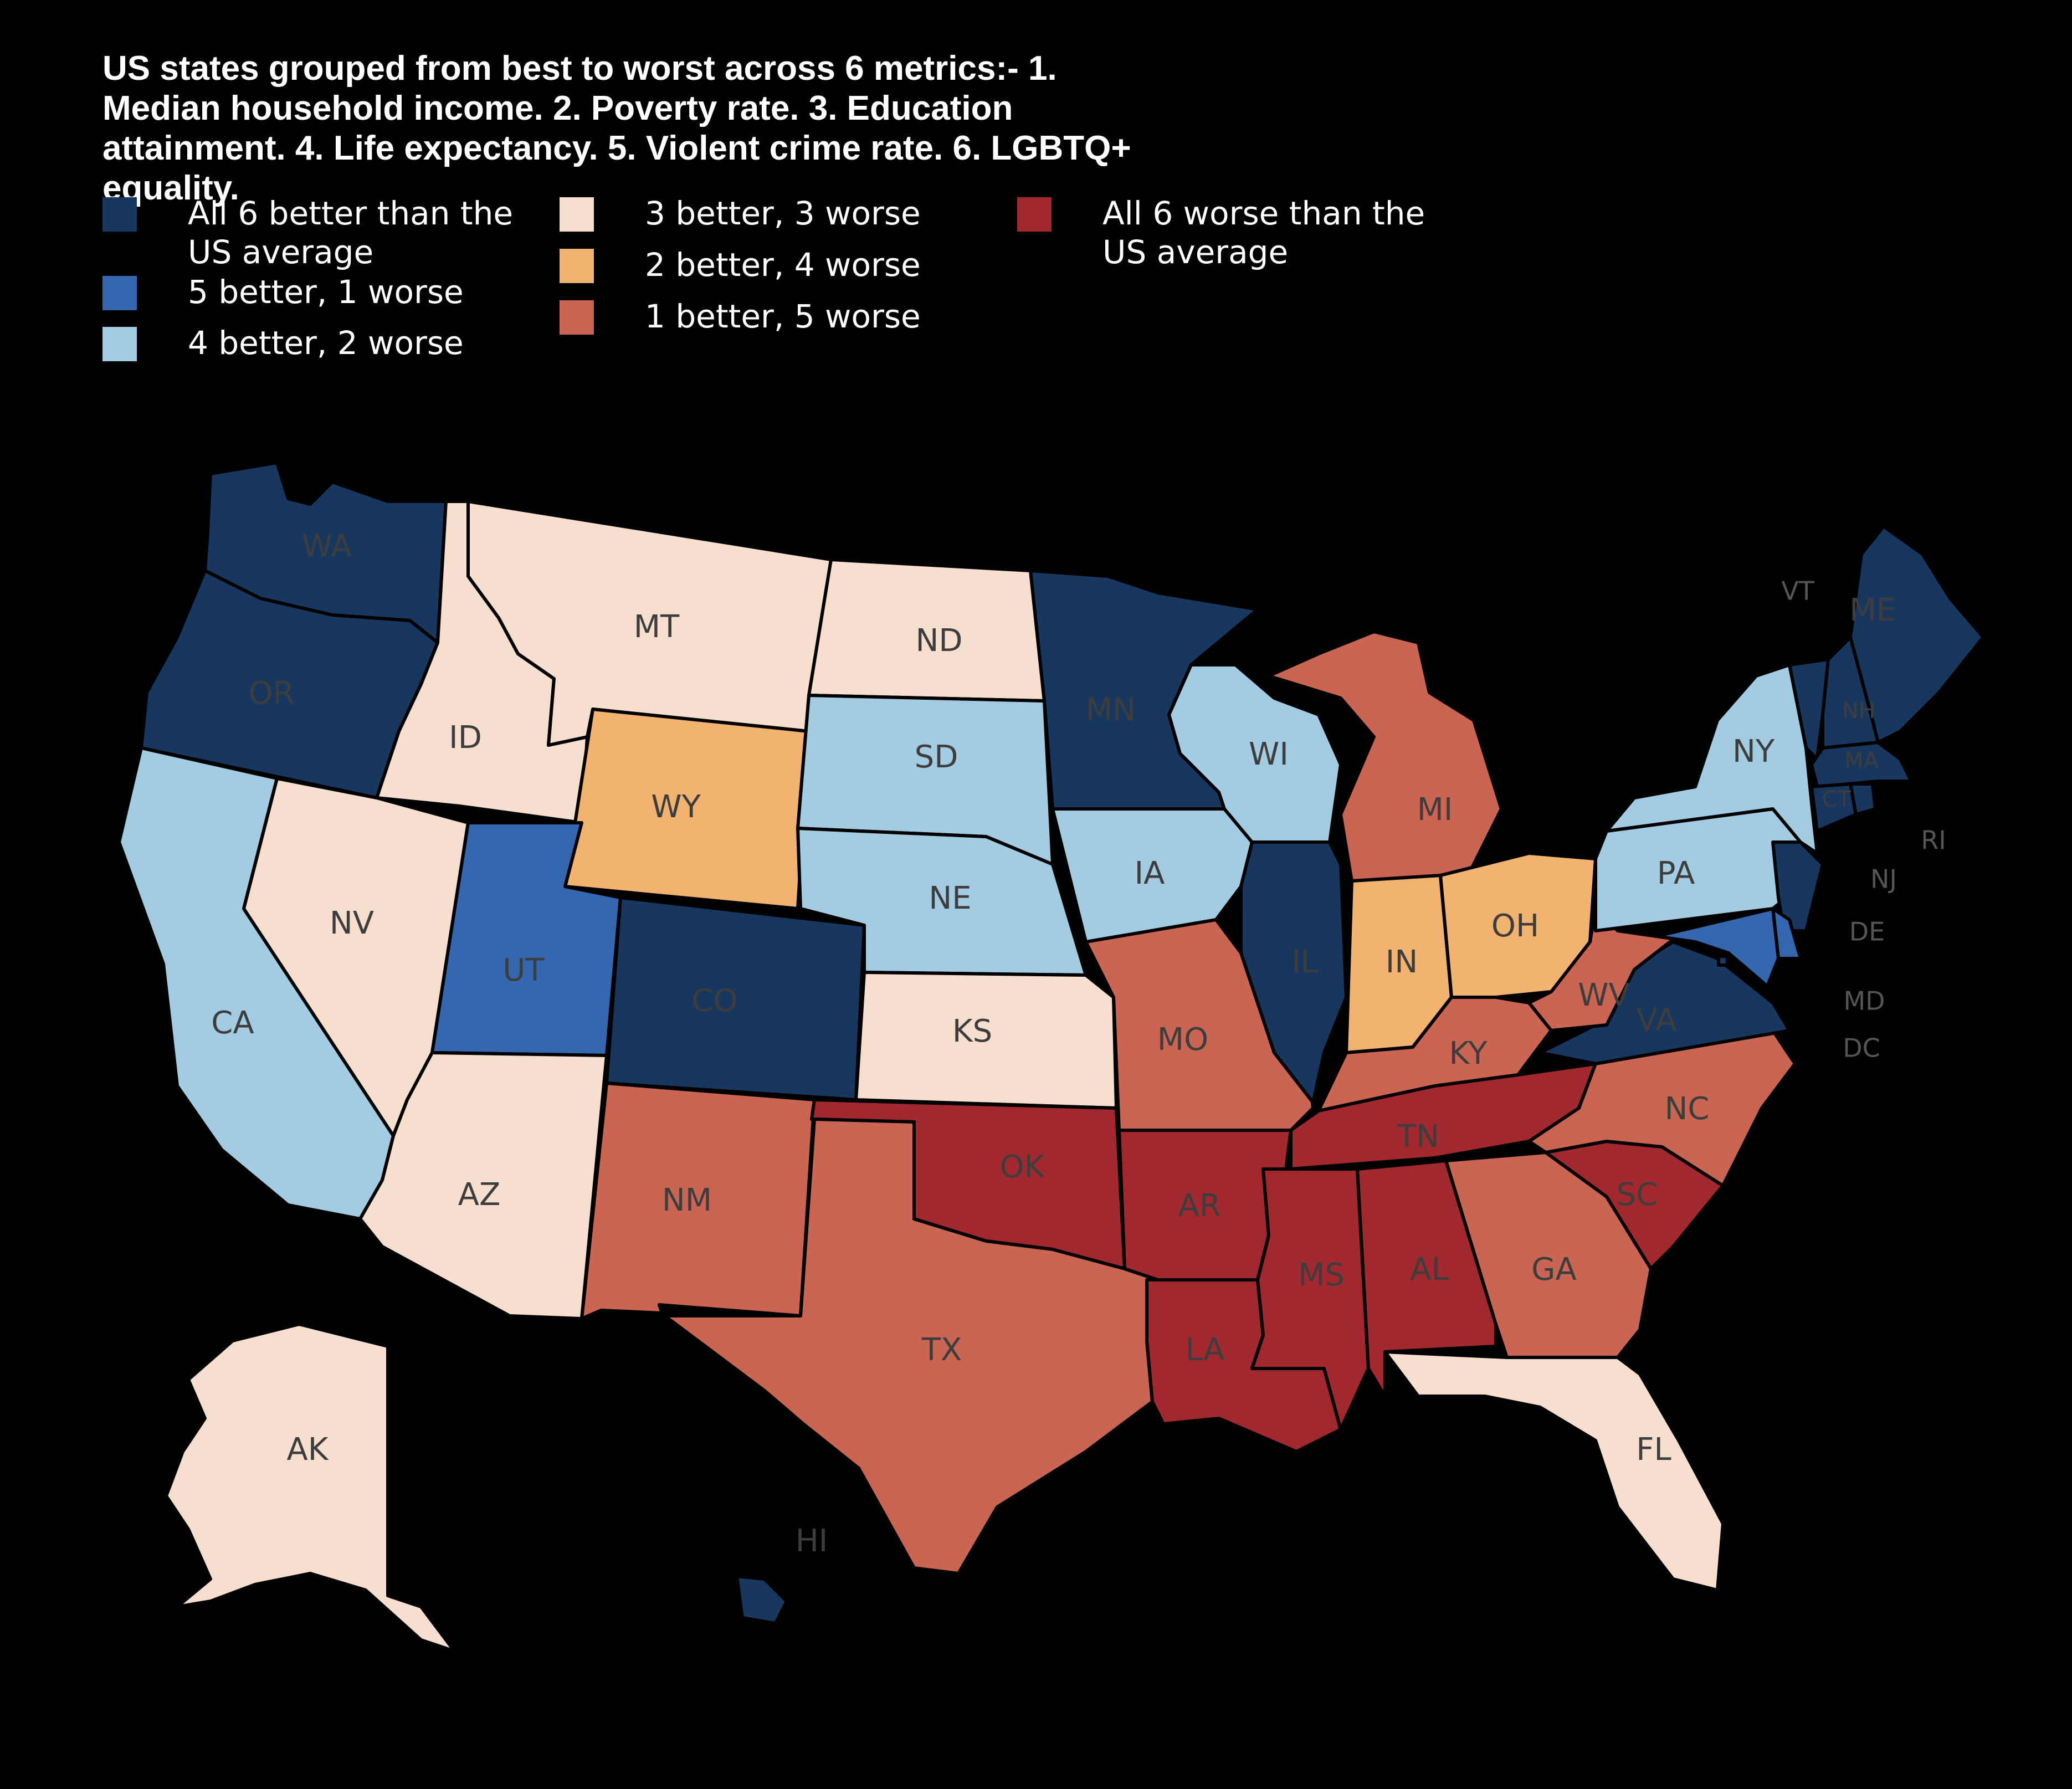 The width and height of the screenshot is (2072, 1789). I want to click on state-label-mt: MT, so click(657, 627).